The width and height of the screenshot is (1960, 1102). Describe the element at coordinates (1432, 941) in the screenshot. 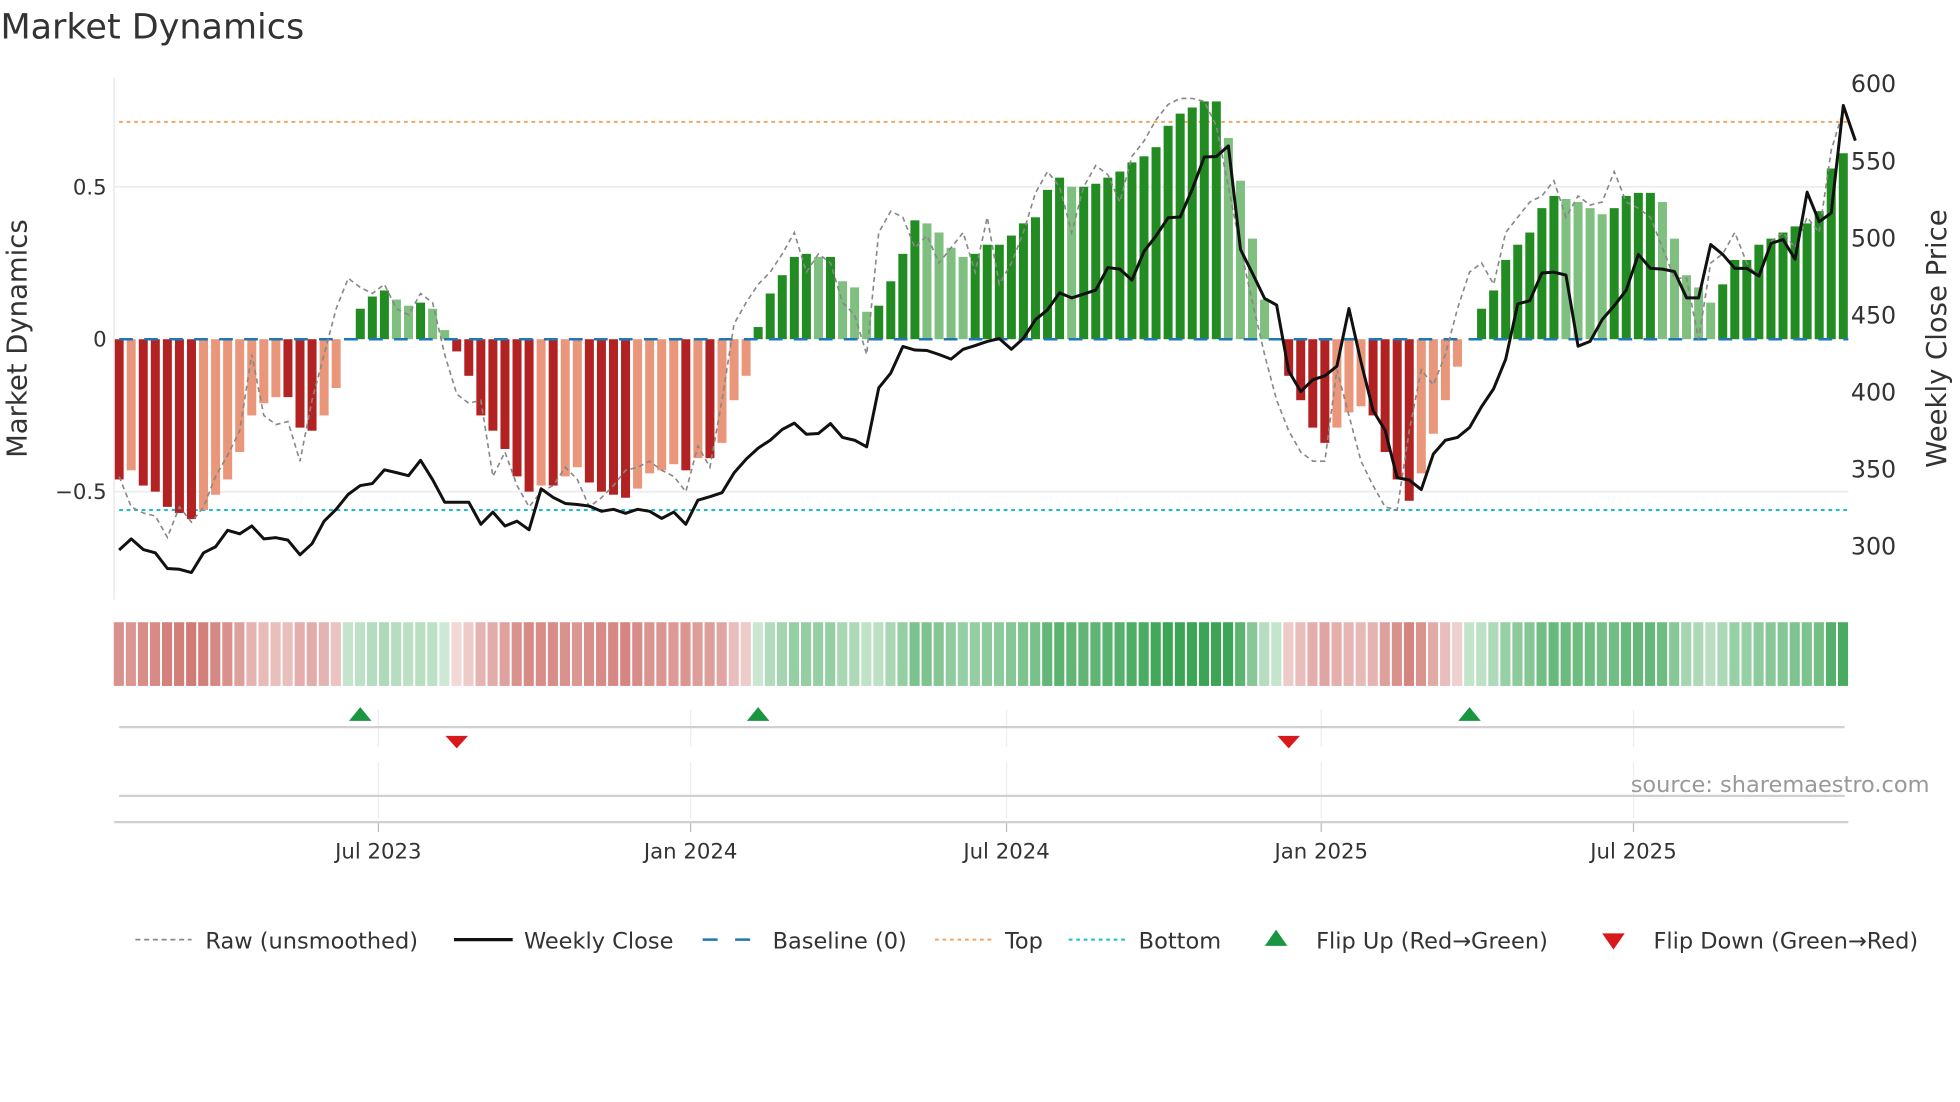

I see `legend-label: Flip Up (Red→Green)` at that location.